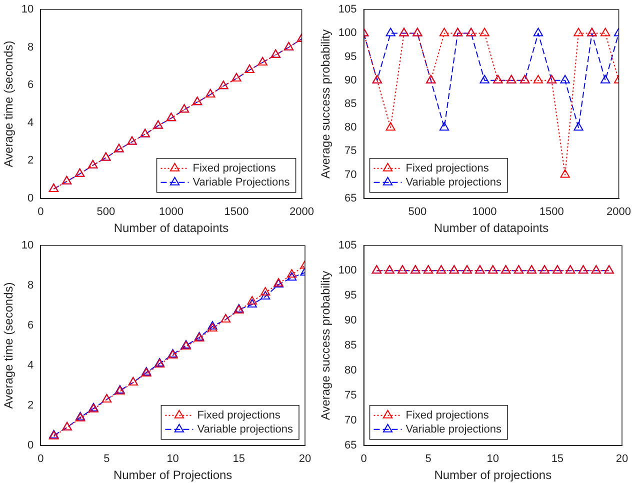 The width and height of the screenshot is (634, 483). I want to click on x-axis-title: Number of Projections, so click(172, 475).